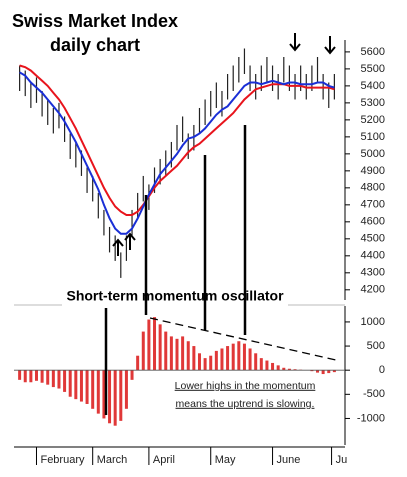 The width and height of the screenshot is (407, 477). I want to click on y-tick-label: 1000, so click(373, 322).